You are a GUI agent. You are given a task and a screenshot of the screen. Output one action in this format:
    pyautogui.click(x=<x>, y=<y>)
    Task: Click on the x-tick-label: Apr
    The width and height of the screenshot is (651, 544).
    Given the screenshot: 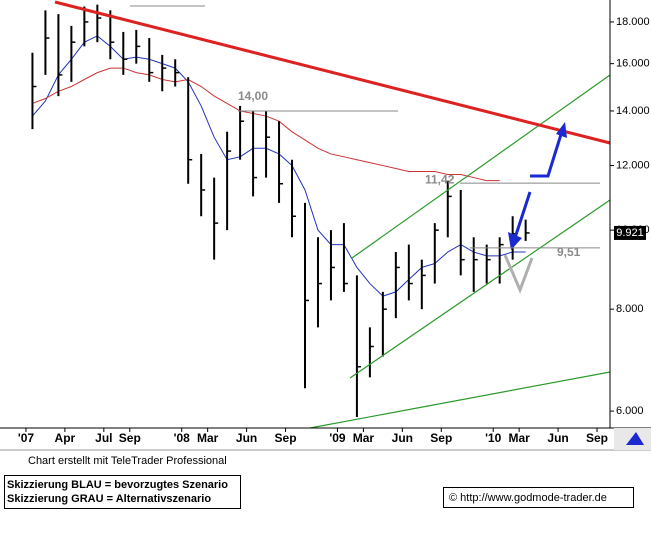 What is the action you would take?
    pyautogui.click(x=65, y=438)
    